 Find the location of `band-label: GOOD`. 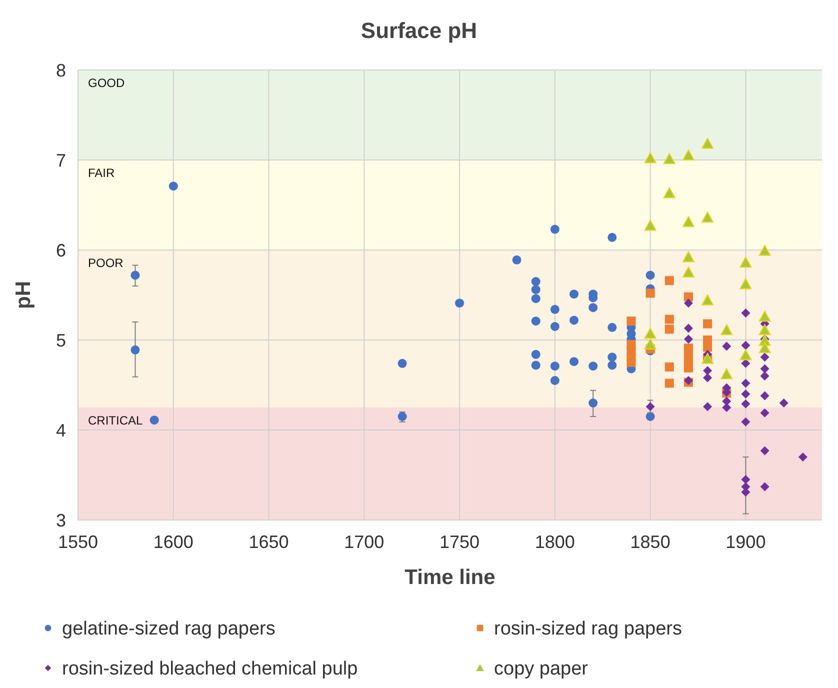

band-label: GOOD is located at coordinates (106, 83).